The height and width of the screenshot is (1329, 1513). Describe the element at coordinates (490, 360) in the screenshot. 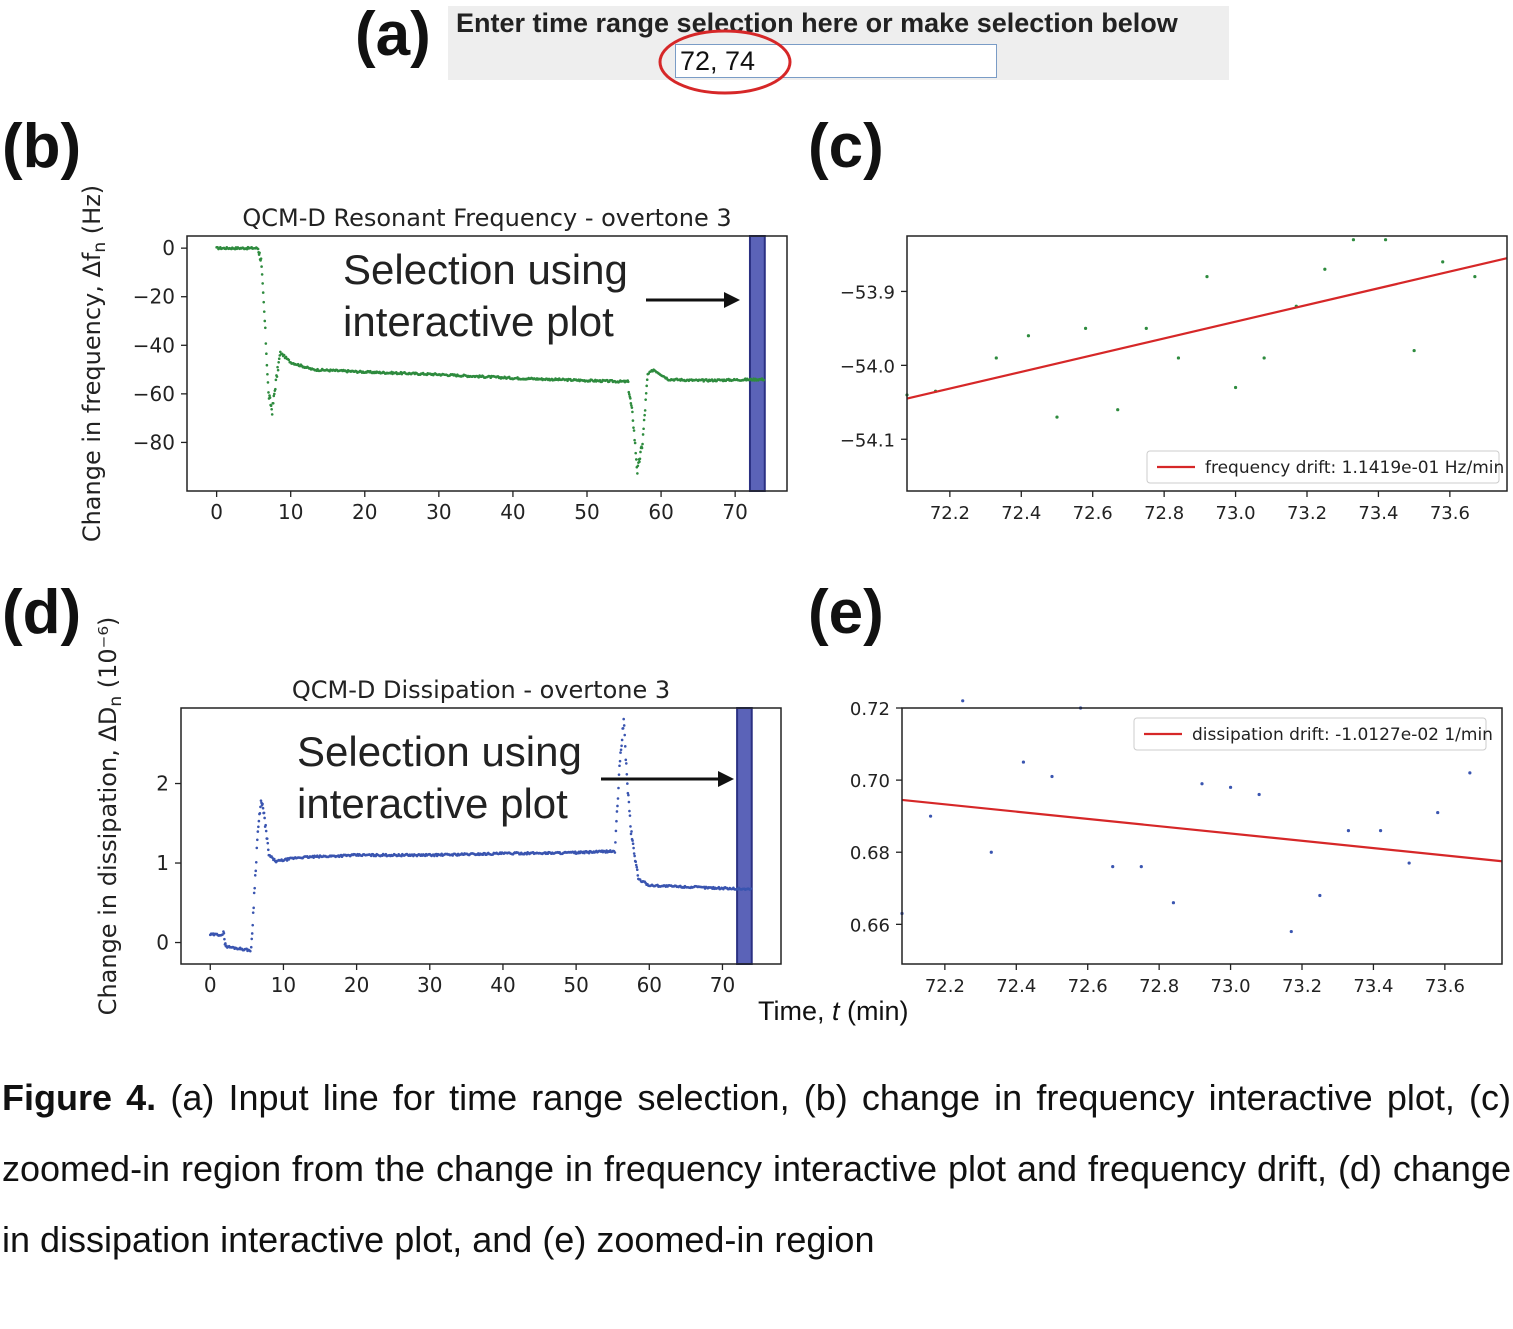

I see `data-points` at that location.